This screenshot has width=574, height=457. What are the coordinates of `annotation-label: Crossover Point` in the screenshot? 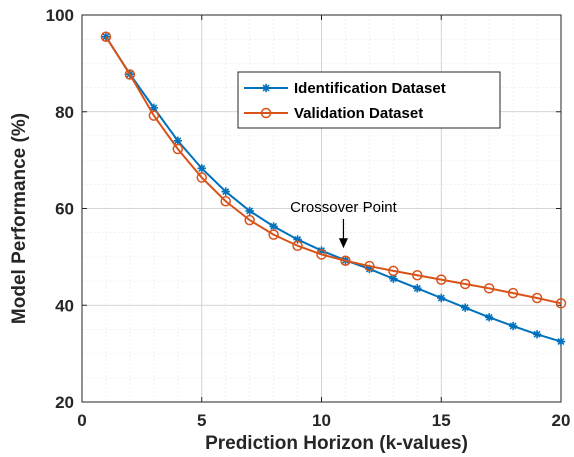 It's located at (344, 207).